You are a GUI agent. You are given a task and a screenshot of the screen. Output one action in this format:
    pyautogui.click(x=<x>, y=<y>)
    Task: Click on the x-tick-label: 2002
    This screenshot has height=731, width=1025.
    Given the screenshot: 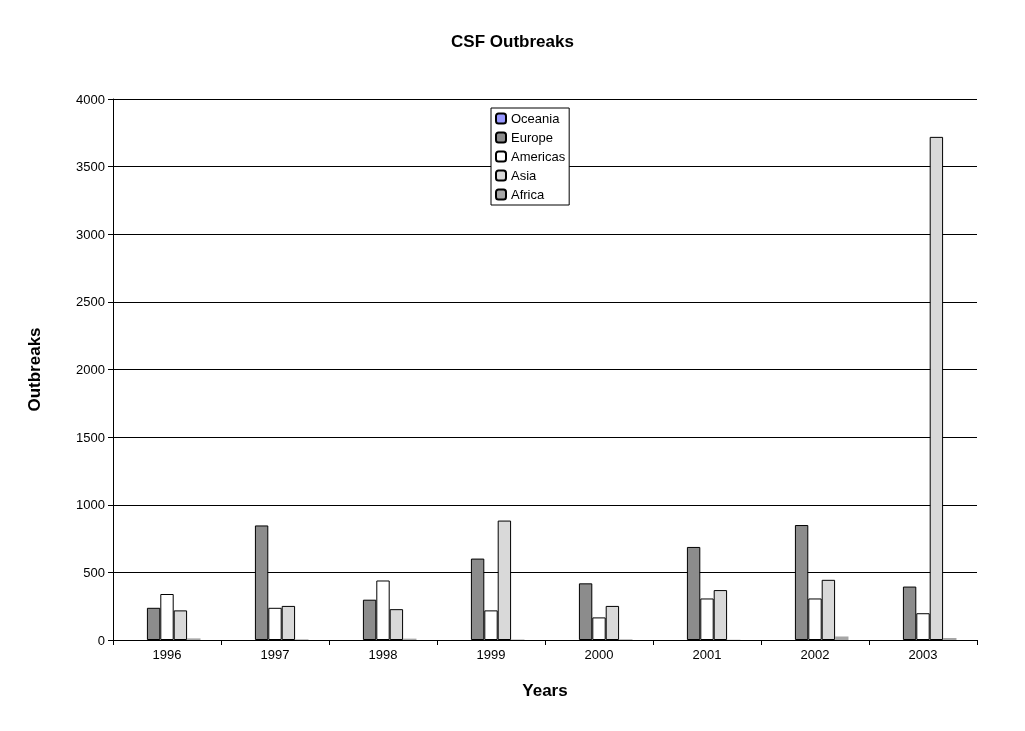 What is the action you would take?
    pyautogui.click(x=815, y=654)
    